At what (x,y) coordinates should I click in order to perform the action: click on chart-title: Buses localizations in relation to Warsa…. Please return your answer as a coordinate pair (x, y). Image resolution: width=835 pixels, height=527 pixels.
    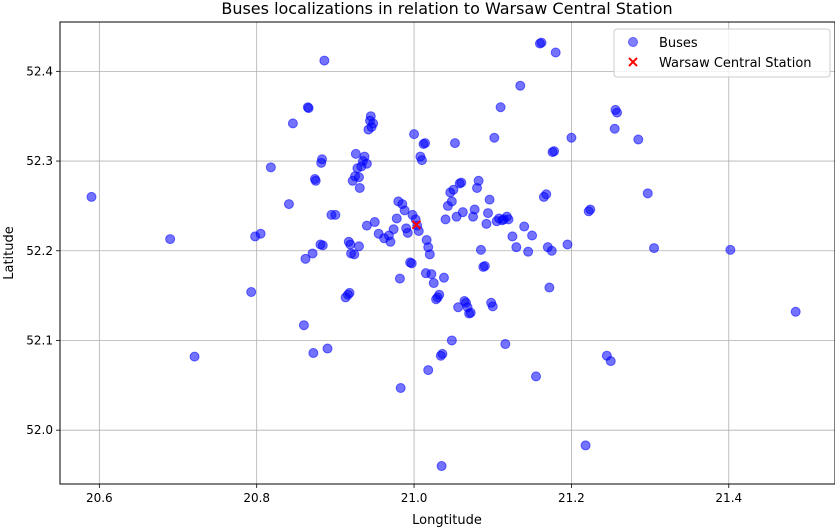
    Looking at the image, I should click on (446, 9).